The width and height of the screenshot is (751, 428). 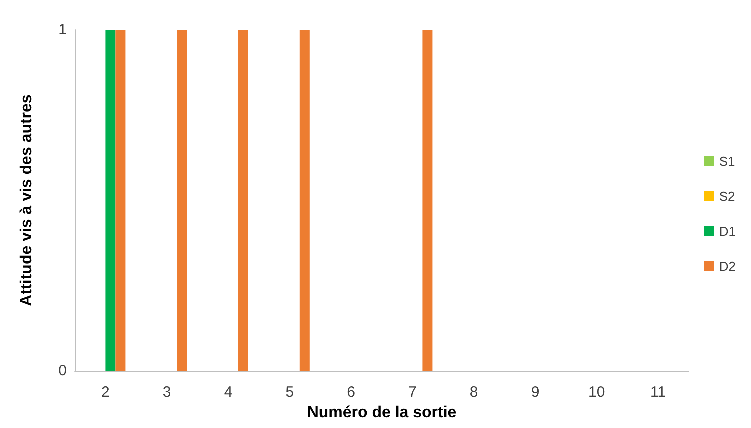 What do you see at coordinates (727, 231) in the screenshot?
I see `legend-label: D1` at bounding box center [727, 231].